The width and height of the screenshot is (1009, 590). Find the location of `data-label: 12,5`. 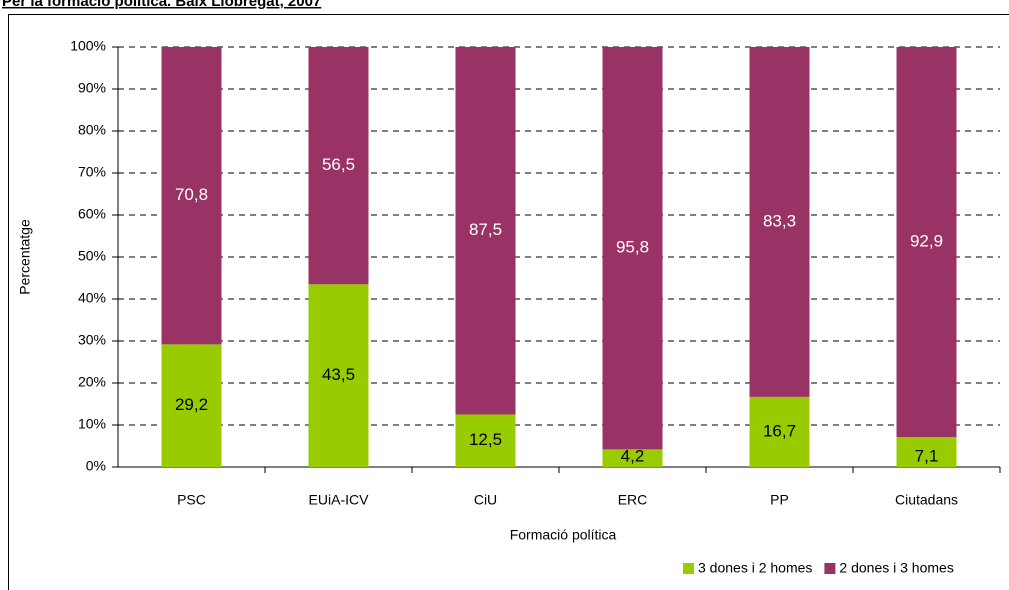

data-label: 12,5 is located at coordinates (485, 439).